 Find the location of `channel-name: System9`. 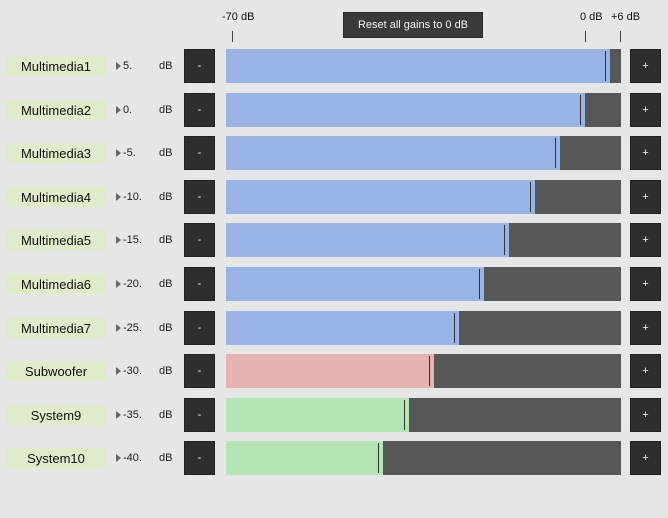

channel-name: System9 is located at coordinates (56, 415).